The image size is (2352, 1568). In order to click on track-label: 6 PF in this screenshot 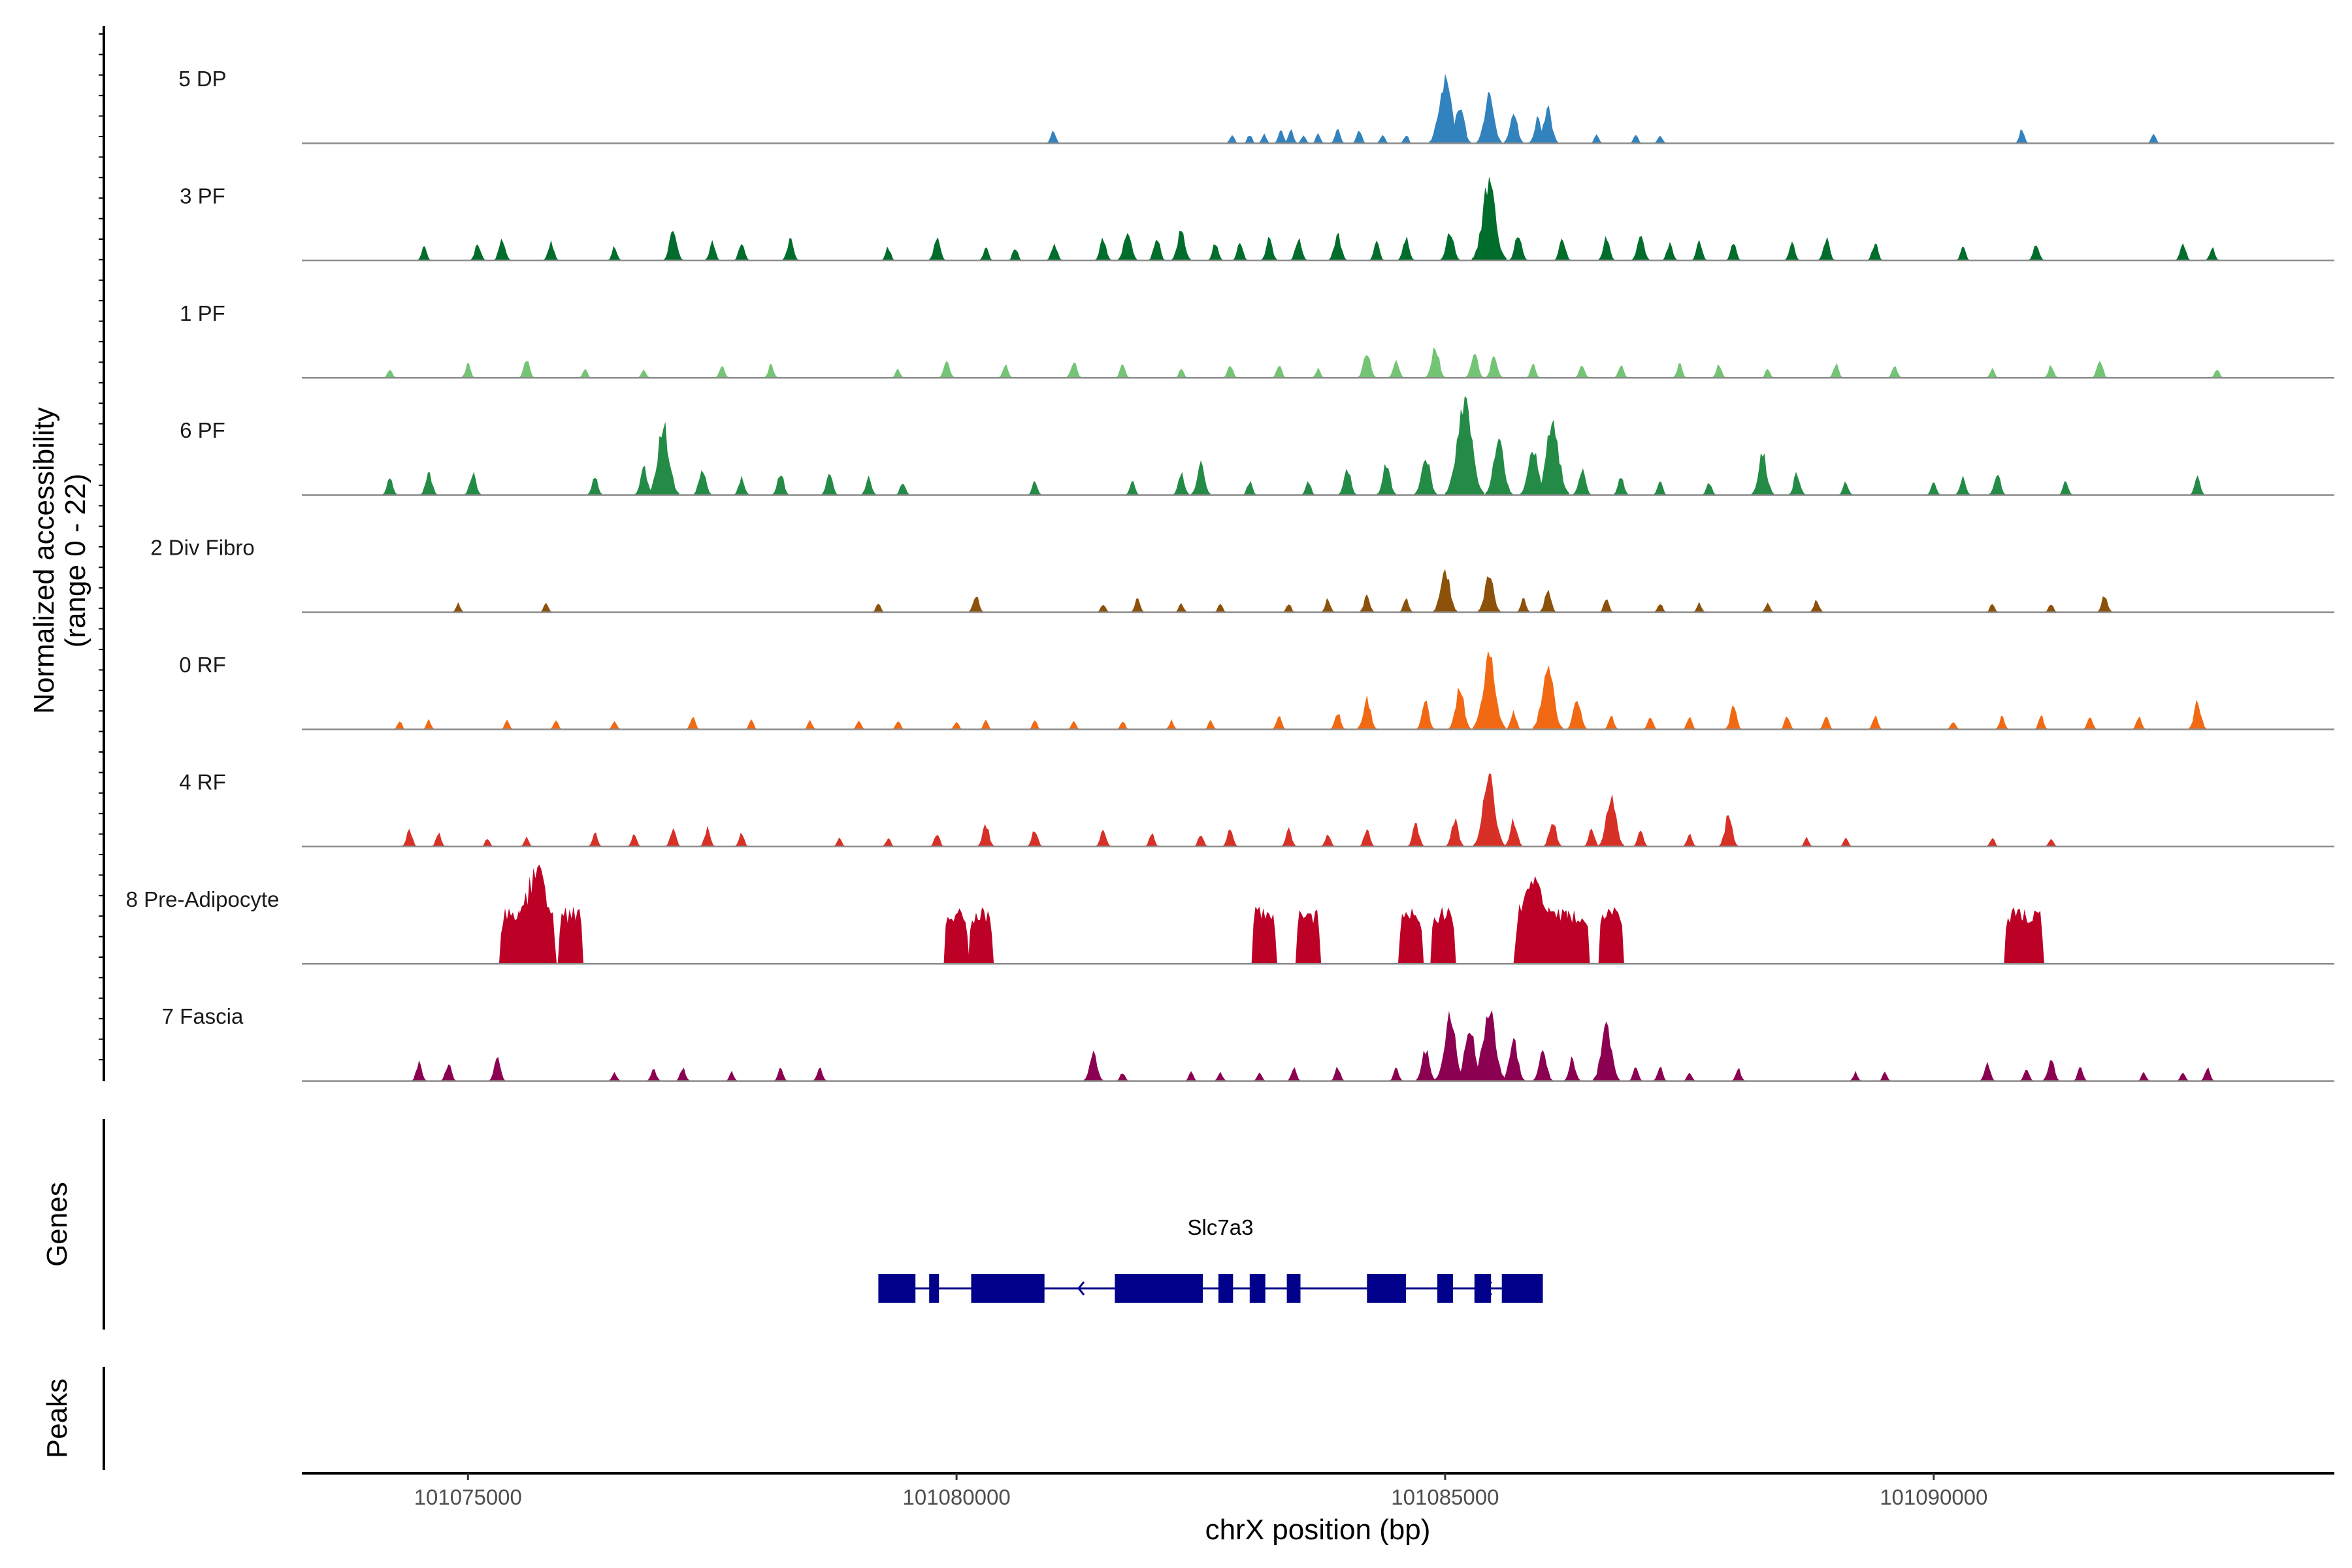, I will do `click(202, 430)`.